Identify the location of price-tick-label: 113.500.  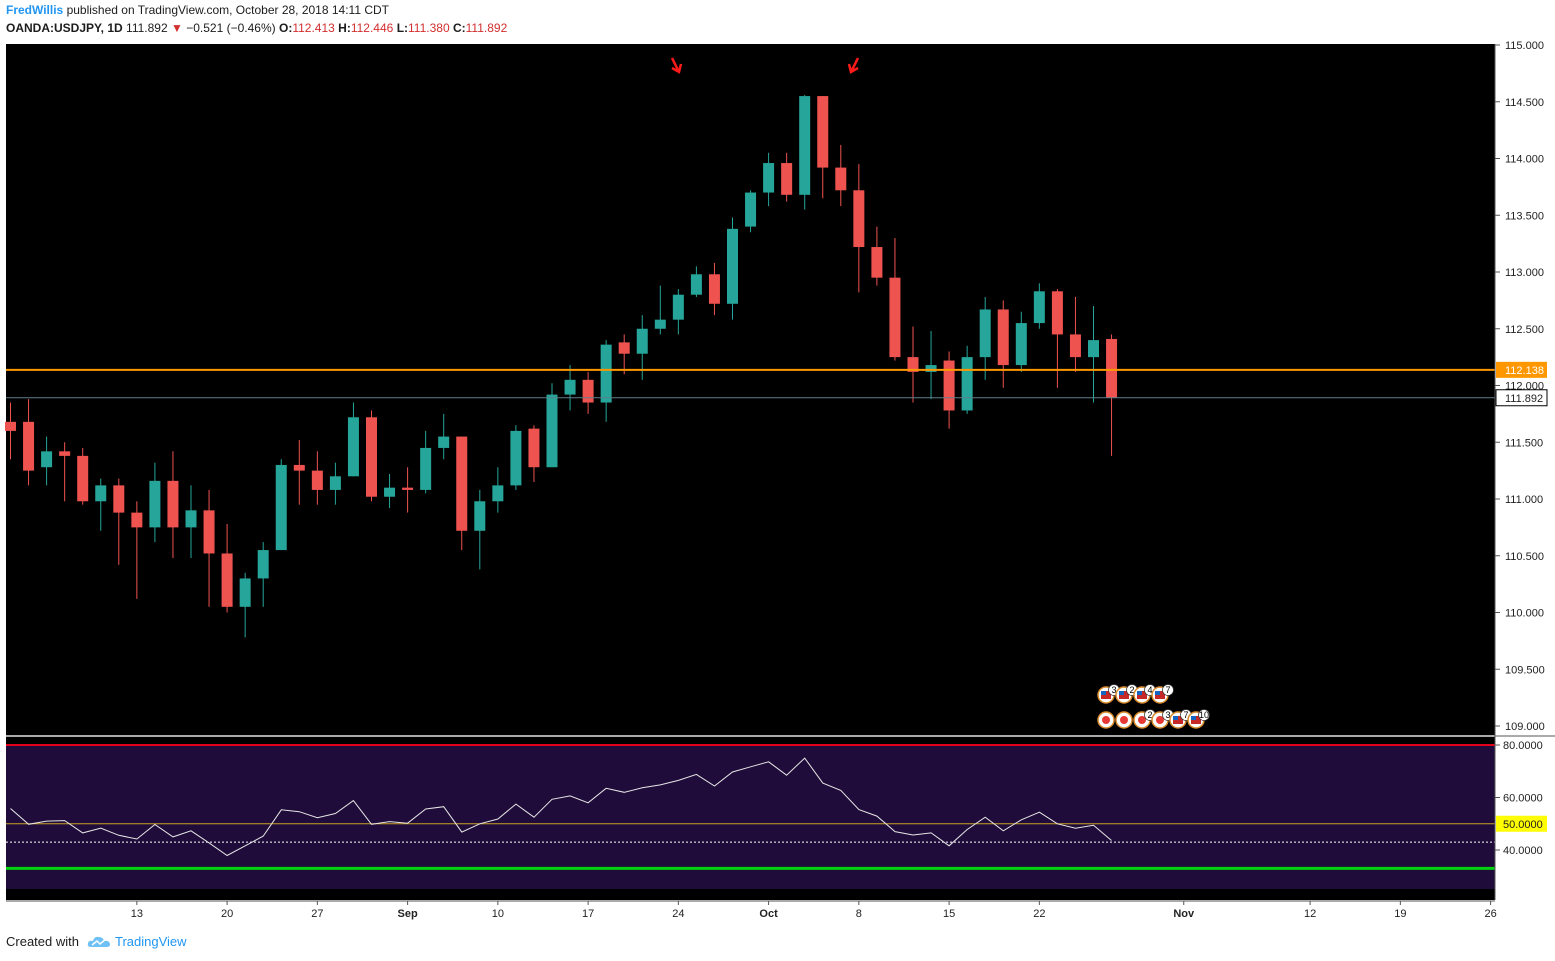
(1524, 216).